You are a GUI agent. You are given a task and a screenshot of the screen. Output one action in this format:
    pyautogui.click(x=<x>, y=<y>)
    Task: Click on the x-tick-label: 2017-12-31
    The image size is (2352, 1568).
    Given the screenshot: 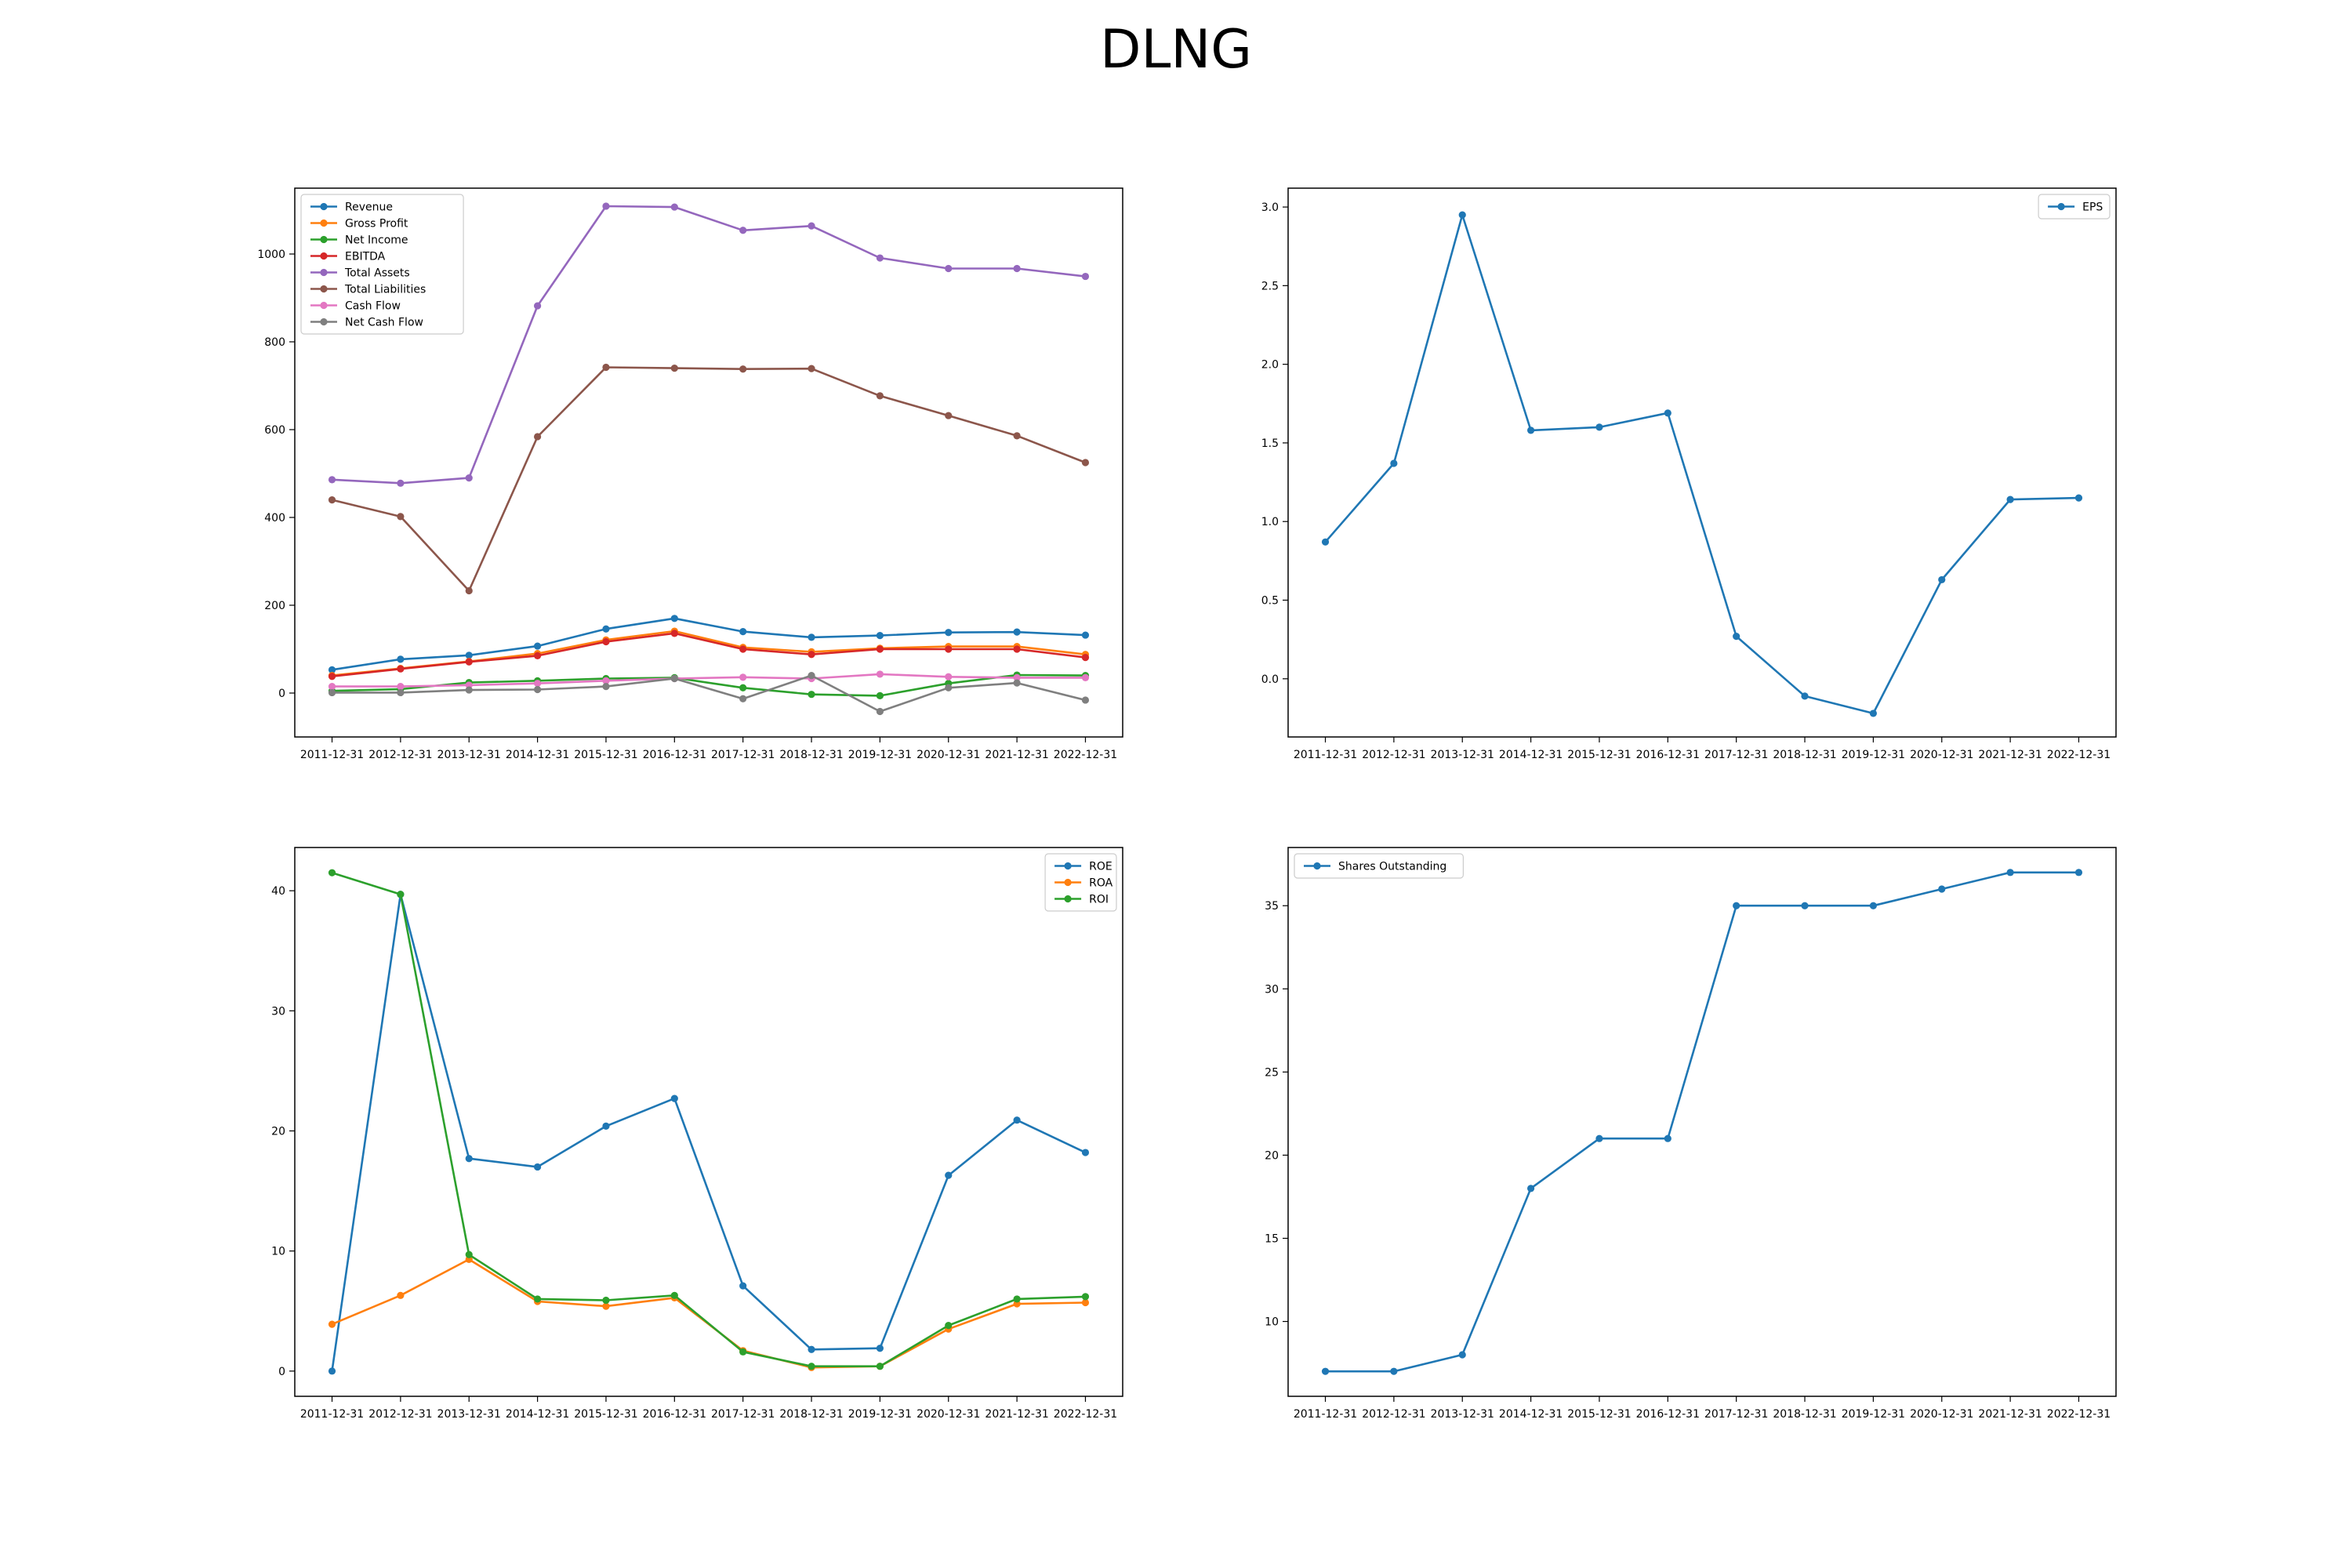 What is the action you would take?
    pyautogui.click(x=743, y=755)
    